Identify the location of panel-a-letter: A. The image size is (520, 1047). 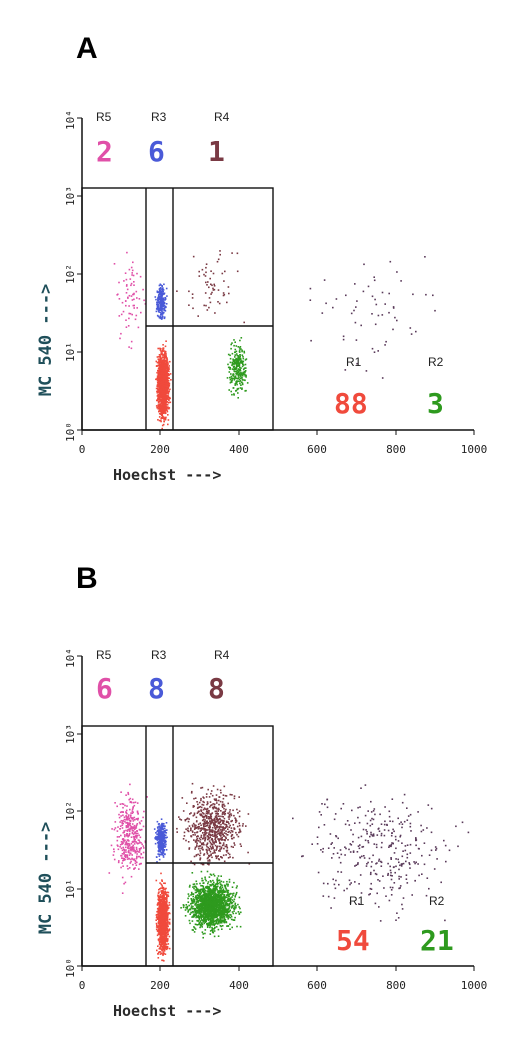
(87, 48).